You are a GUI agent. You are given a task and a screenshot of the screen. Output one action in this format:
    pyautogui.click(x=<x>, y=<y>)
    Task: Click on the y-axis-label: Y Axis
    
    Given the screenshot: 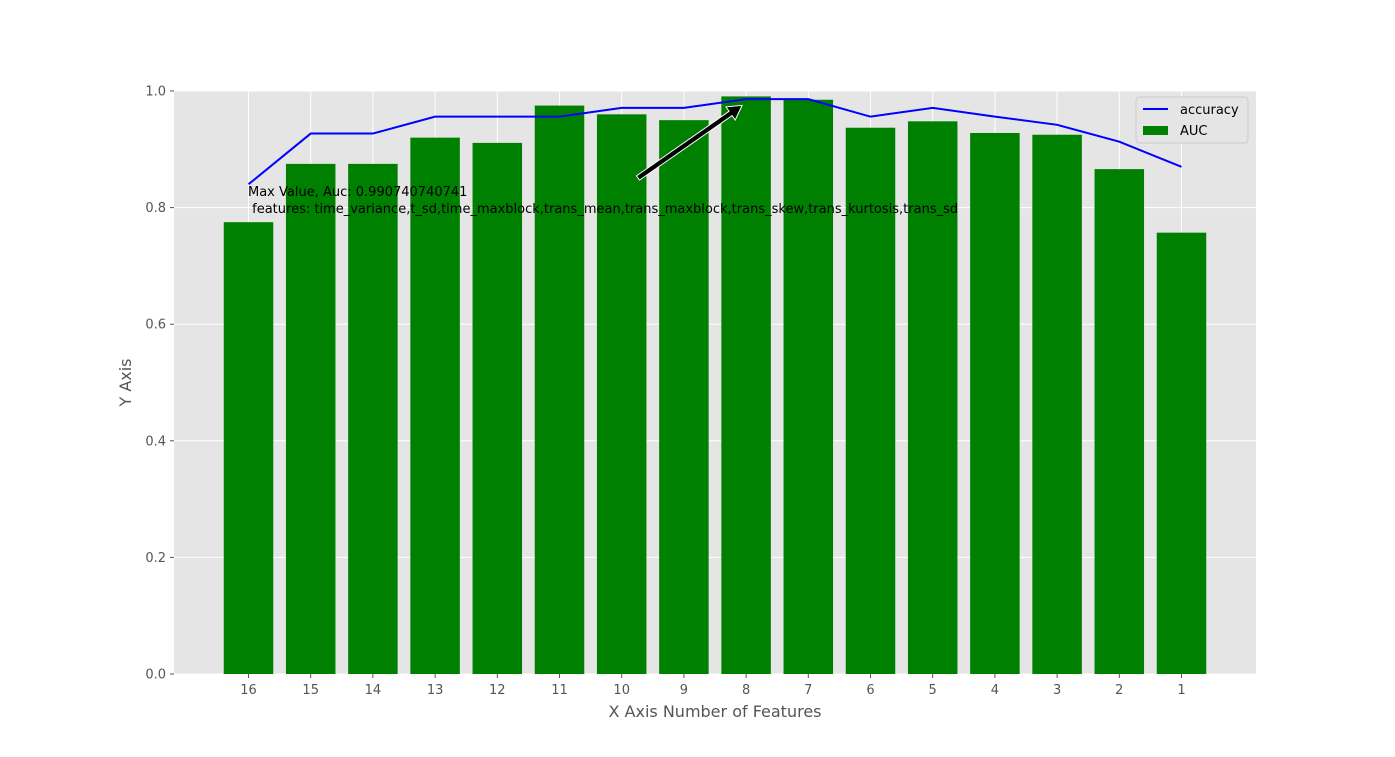 What is the action you would take?
    pyautogui.click(x=125, y=382)
    